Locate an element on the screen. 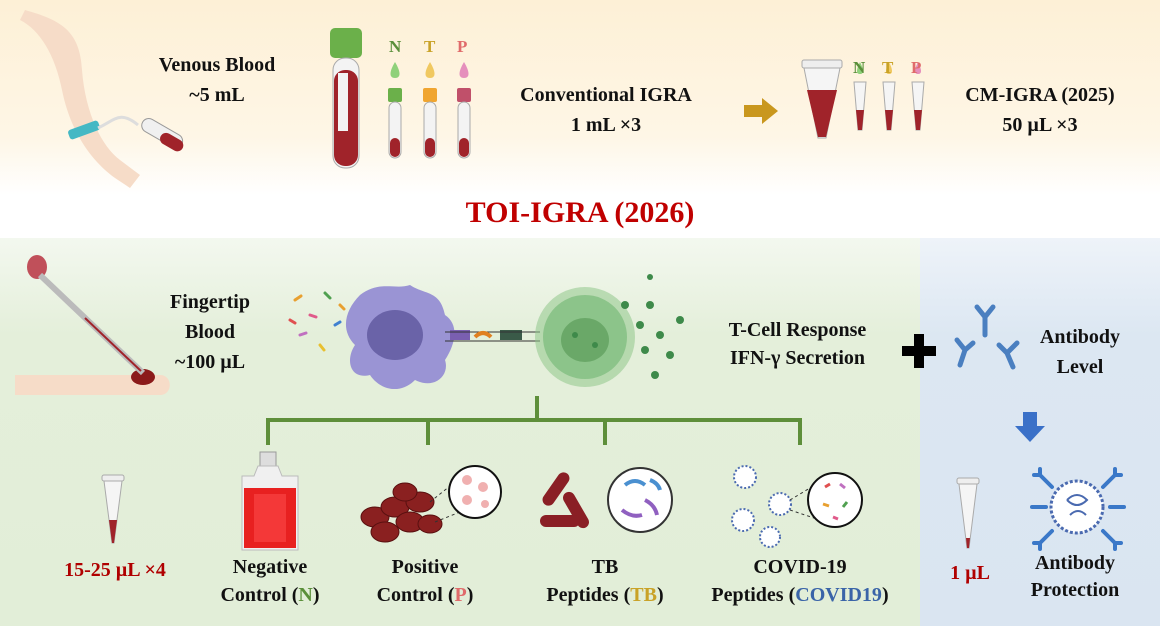  antibody-protection-label: Antibody Protection is located at coordinates (1075, 577).